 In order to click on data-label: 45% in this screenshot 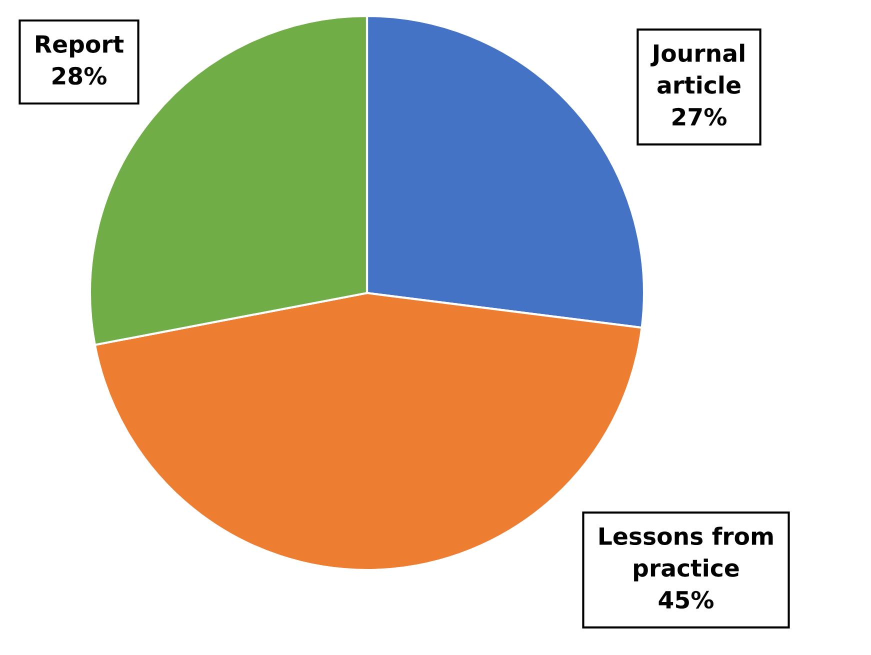, I will do `click(686, 599)`.